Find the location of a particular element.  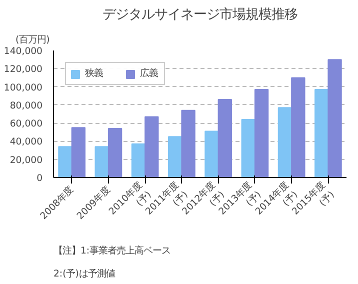

y-tick-label: 140,000 is located at coordinates (23, 51).